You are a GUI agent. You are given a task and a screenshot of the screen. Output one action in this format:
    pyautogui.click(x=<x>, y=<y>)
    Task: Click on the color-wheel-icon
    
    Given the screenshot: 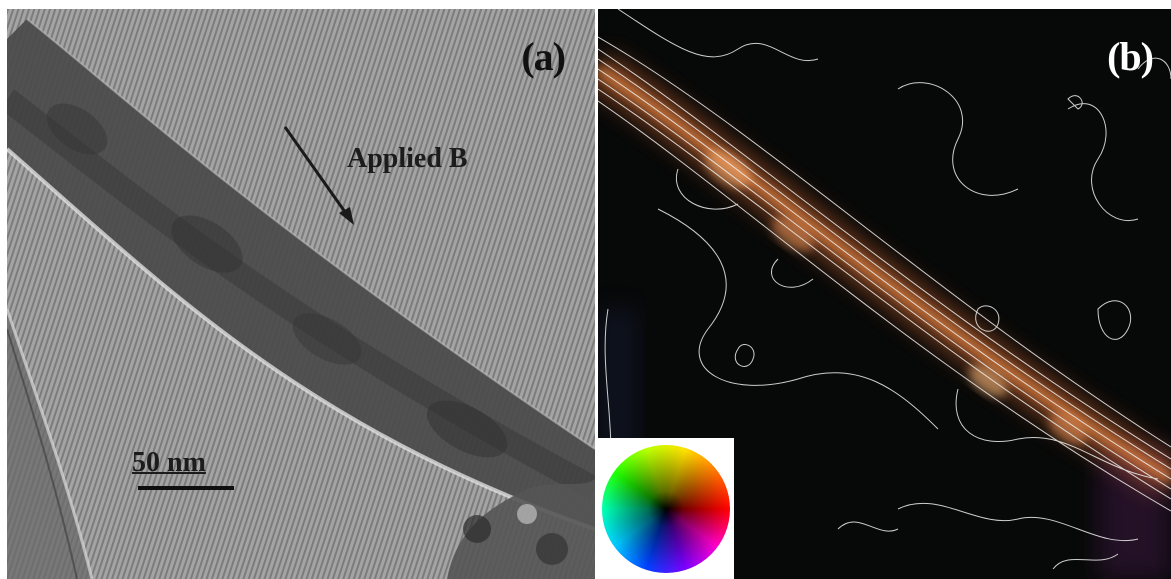 What is the action you would take?
    pyautogui.click(x=666, y=509)
    